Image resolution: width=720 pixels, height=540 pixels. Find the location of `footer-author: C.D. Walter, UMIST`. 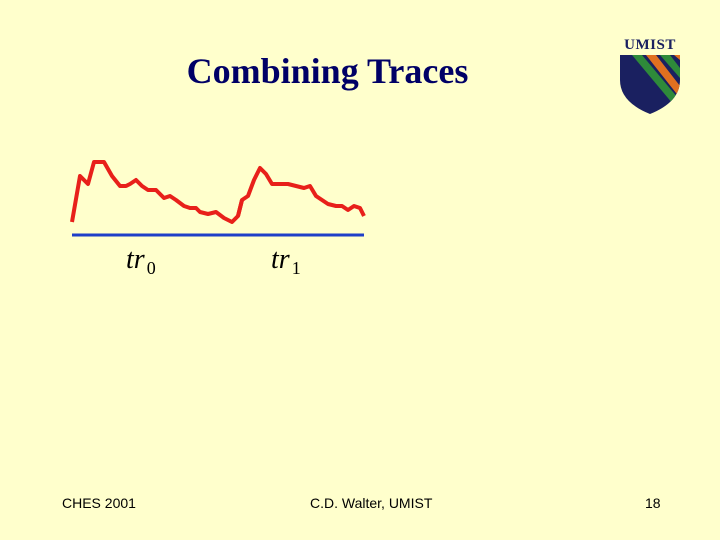

footer-author: C.D. Walter, UMIST is located at coordinates (371, 503).